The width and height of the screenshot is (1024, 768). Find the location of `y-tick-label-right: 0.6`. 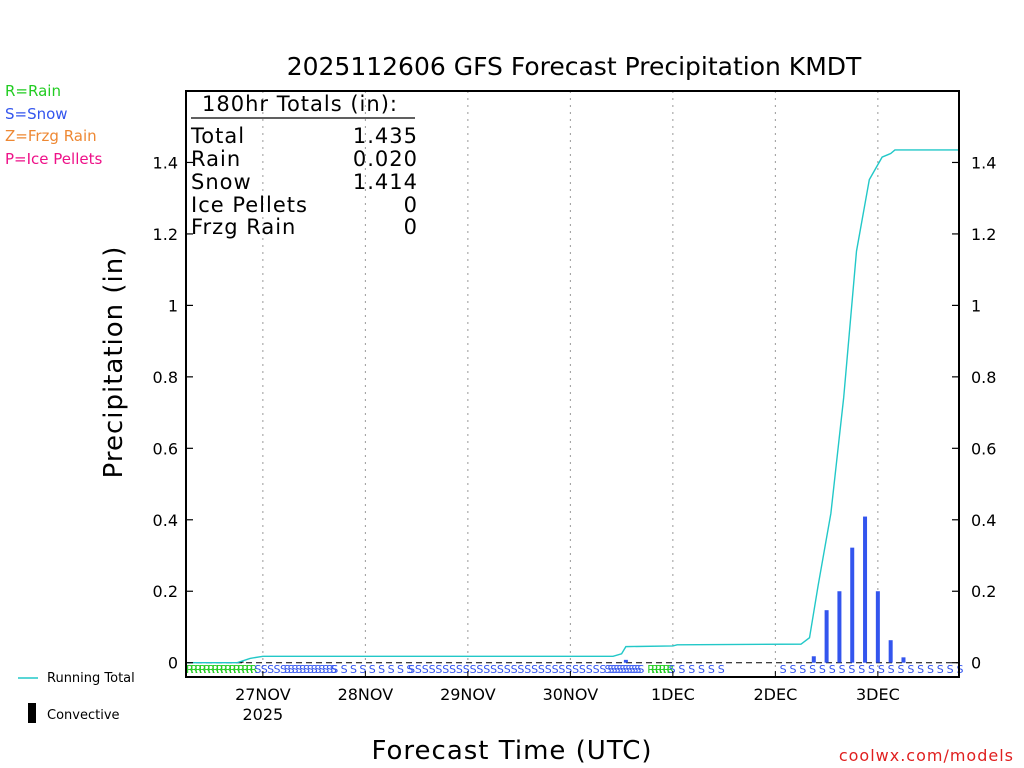

y-tick-label-right: 0.6 is located at coordinates (983, 448).